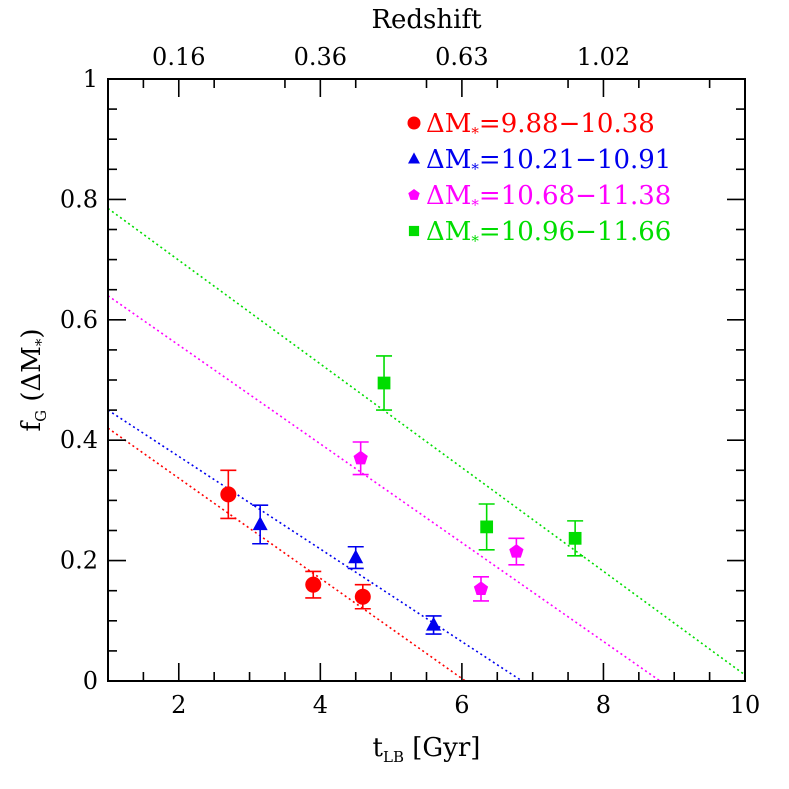  What do you see at coordinates (79, 320) in the screenshot?
I see `y-tick-label: 0.6` at bounding box center [79, 320].